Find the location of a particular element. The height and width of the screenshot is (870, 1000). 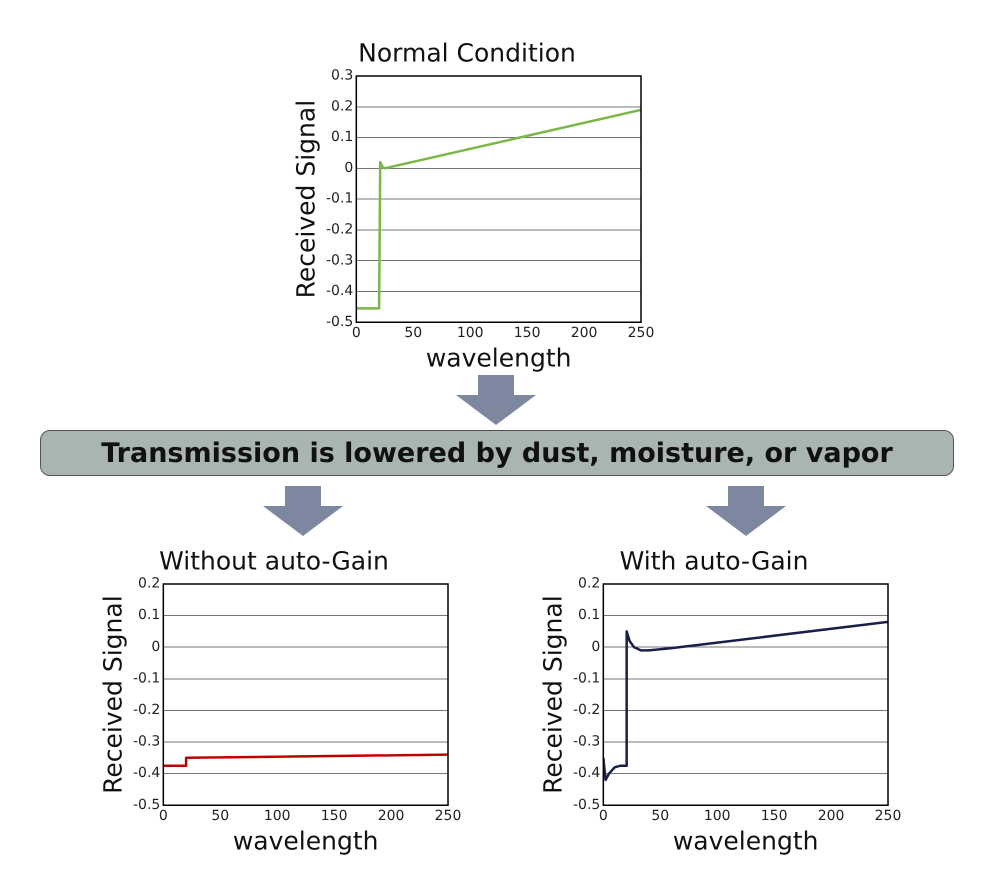

y-tick-label: 0.3 is located at coordinates (342, 76).